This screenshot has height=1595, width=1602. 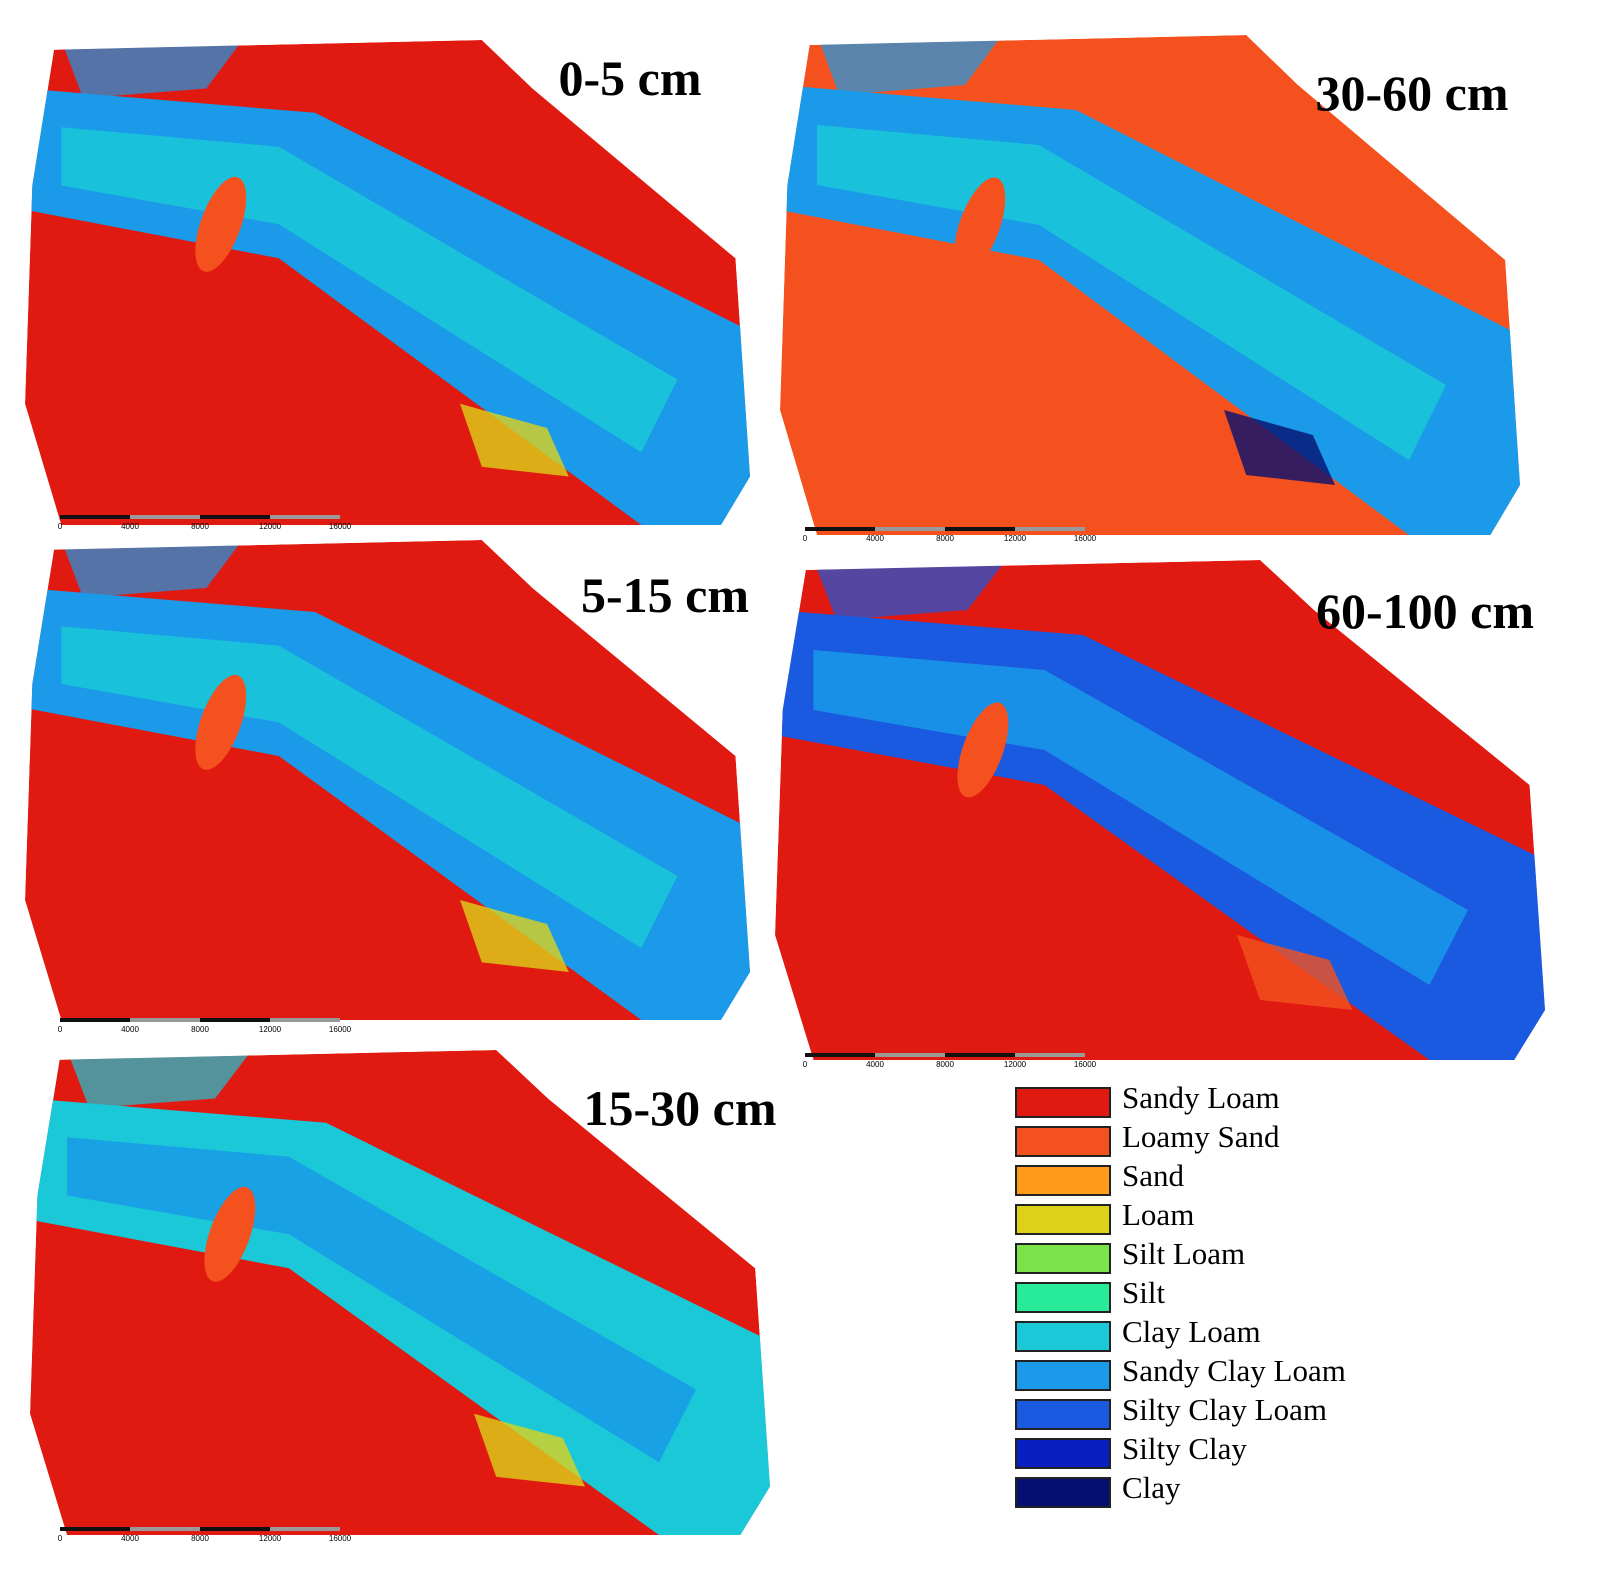 What do you see at coordinates (665, 595) in the screenshot?
I see `panel-label: 5-15 cm` at bounding box center [665, 595].